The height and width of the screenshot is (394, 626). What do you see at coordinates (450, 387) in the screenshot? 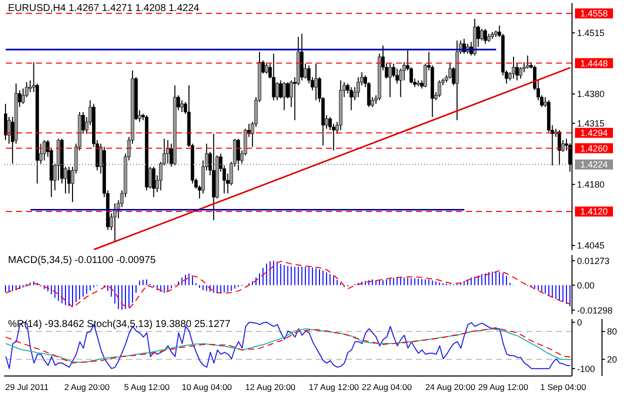
I see `x-tick-label: 24 Aug 20:00` at bounding box center [450, 387].